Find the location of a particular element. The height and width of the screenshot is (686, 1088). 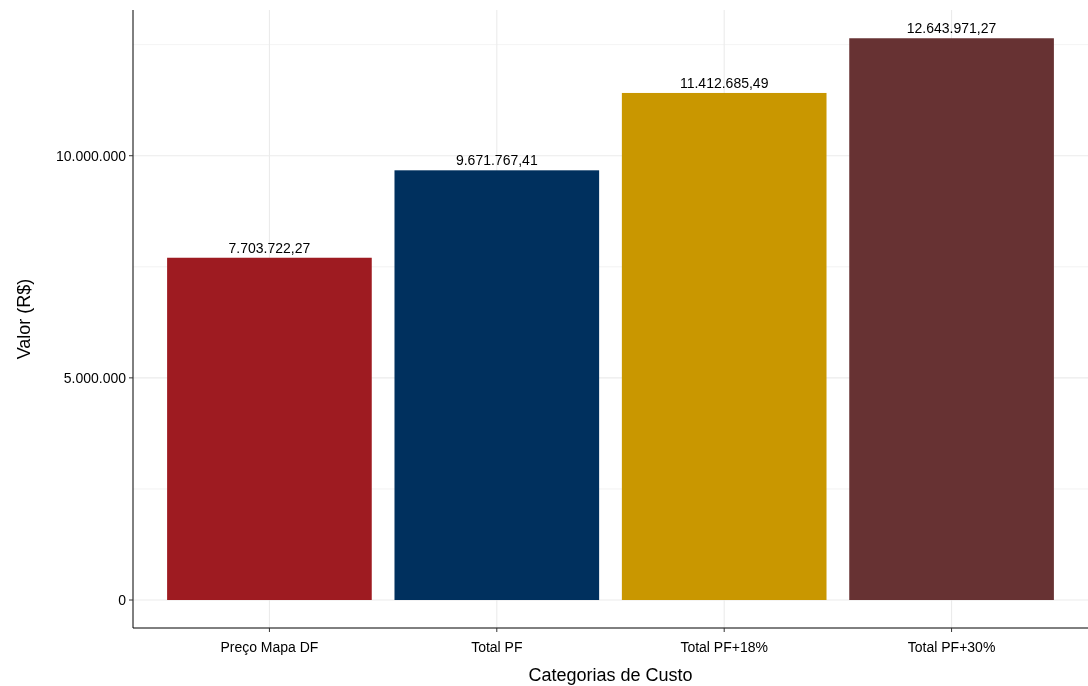

data-label: 11.412.685,49 is located at coordinates (724, 82).